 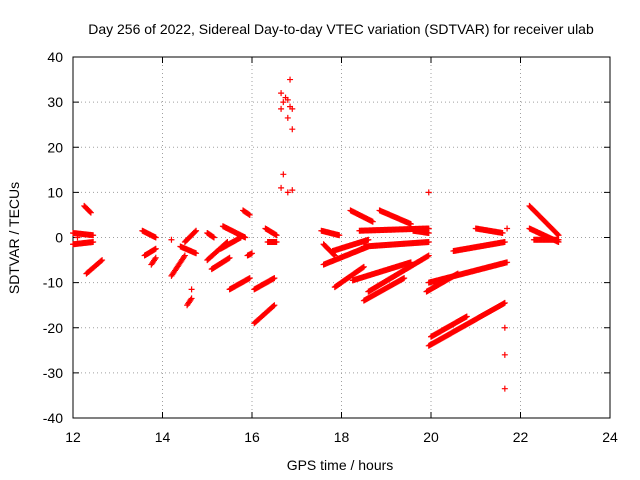 What do you see at coordinates (59, 238) in the screenshot?
I see `y-tick-label: 0` at bounding box center [59, 238].